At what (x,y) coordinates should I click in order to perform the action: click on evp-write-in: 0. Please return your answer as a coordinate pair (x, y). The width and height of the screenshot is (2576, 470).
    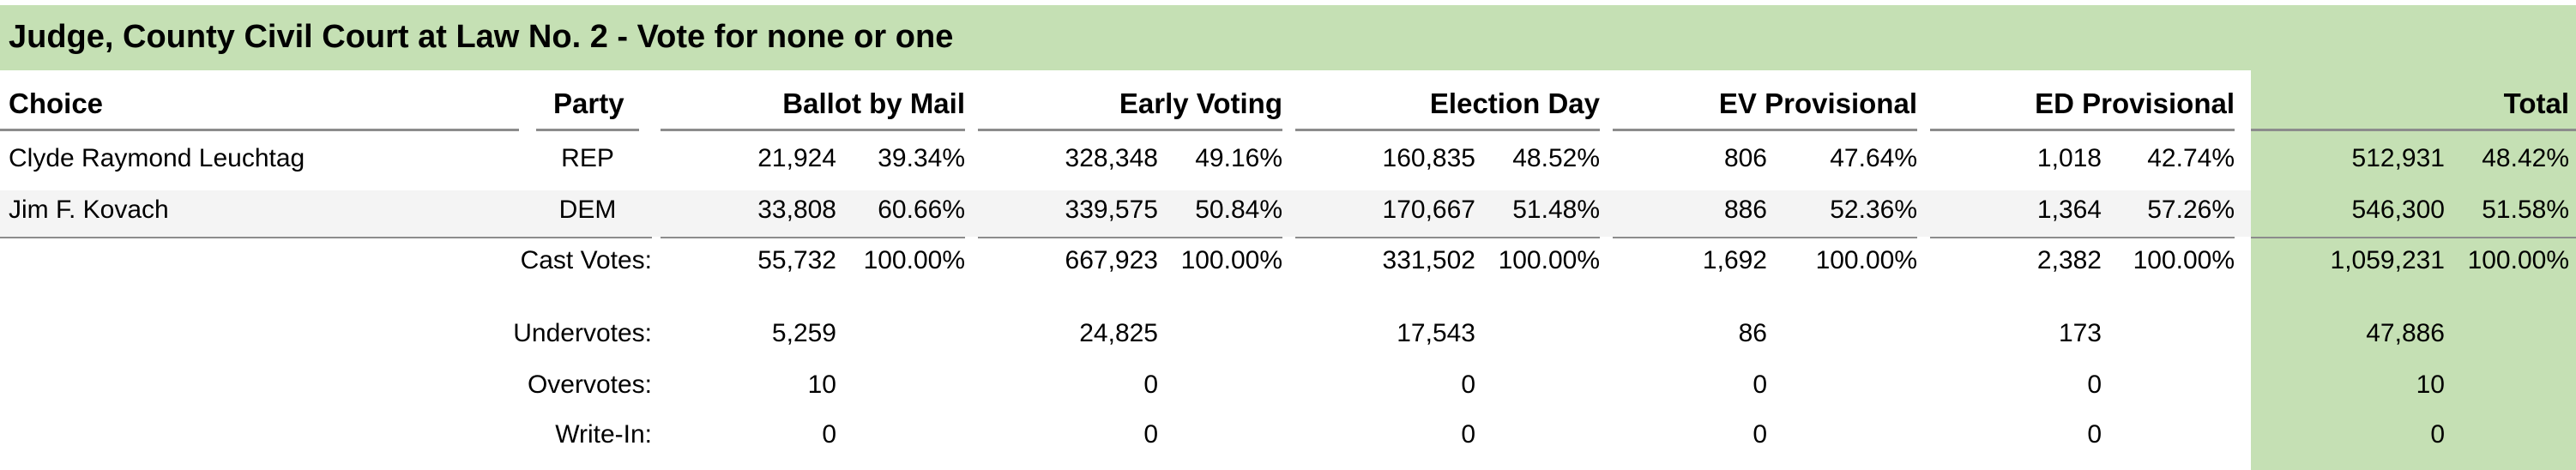
    Looking at the image, I should click on (1760, 434).